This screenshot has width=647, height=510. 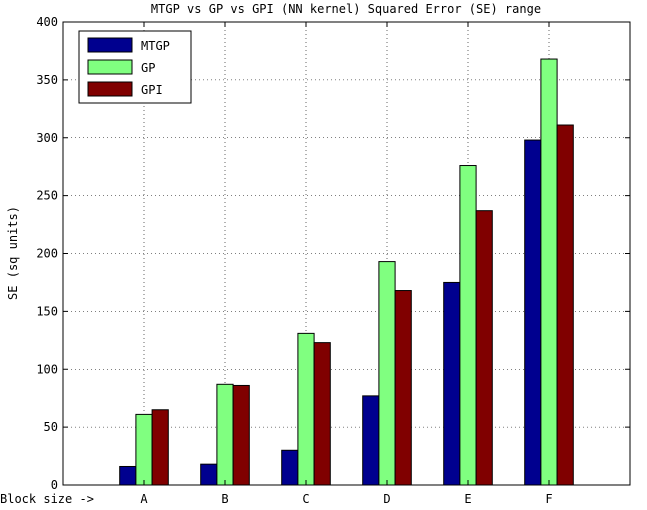 I want to click on bar-gpi-d, so click(x=403, y=388).